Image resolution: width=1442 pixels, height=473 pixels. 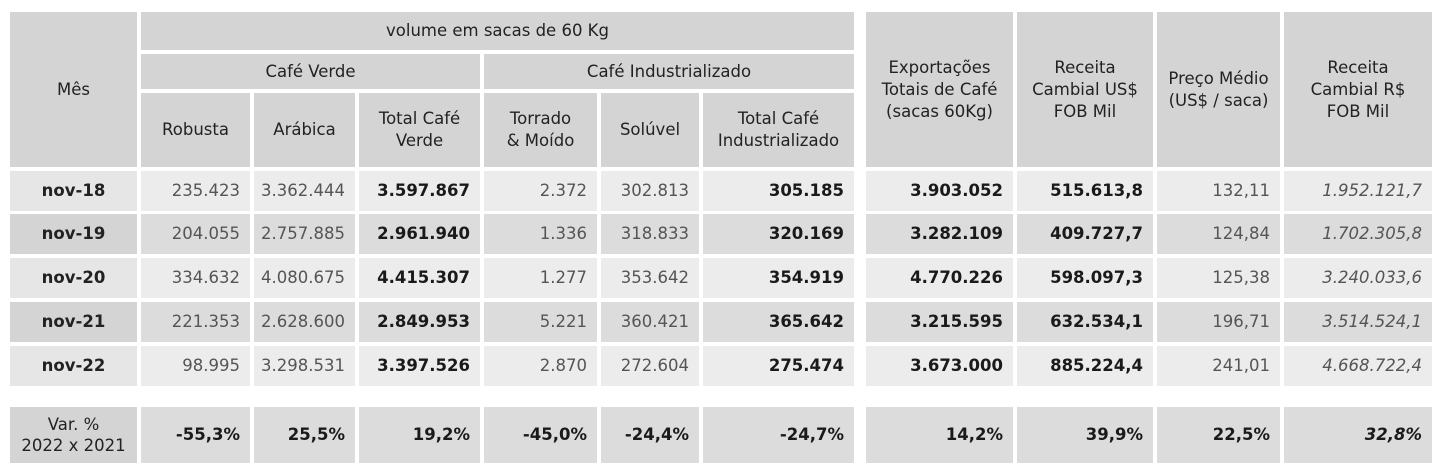 I want to click on header-total-green: Total Café Verde, so click(x=419, y=130).